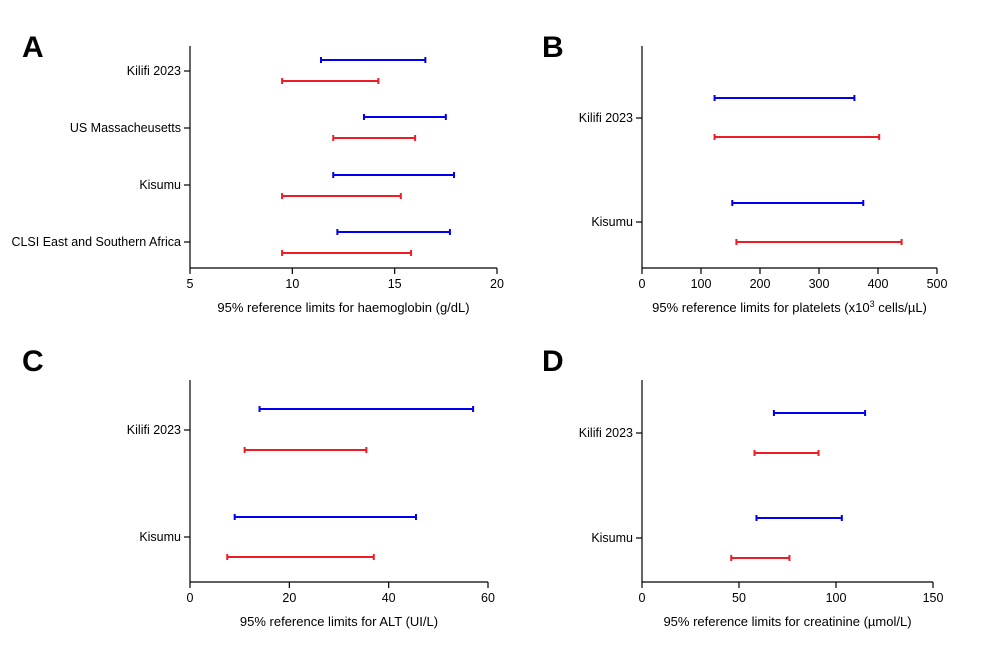  Describe the element at coordinates (96, 242) in the screenshot. I see `category-label: CLSI East and Southern Africa` at that location.